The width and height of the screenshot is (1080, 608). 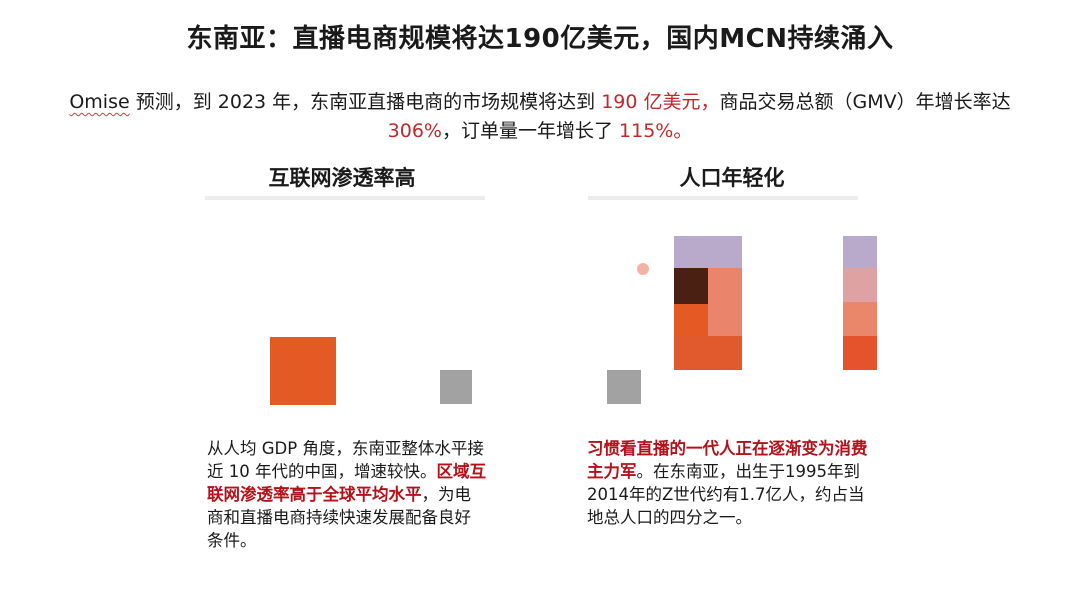 I want to click on right-grey-block, so click(x=624, y=387).